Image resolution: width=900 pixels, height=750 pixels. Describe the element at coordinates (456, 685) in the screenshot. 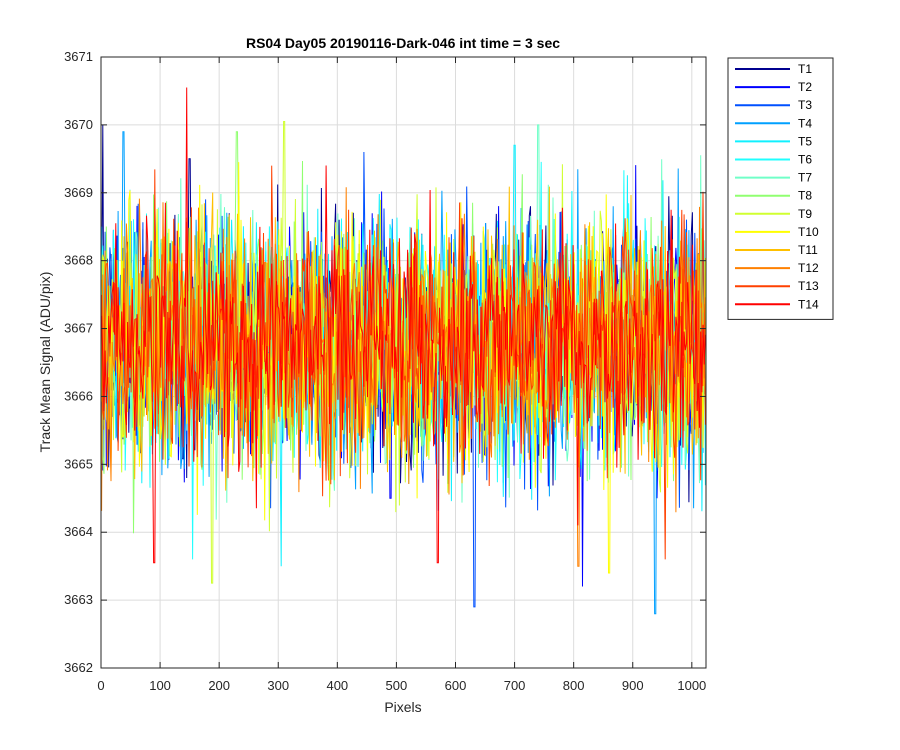

I see `x-tick-label: 600` at that location.